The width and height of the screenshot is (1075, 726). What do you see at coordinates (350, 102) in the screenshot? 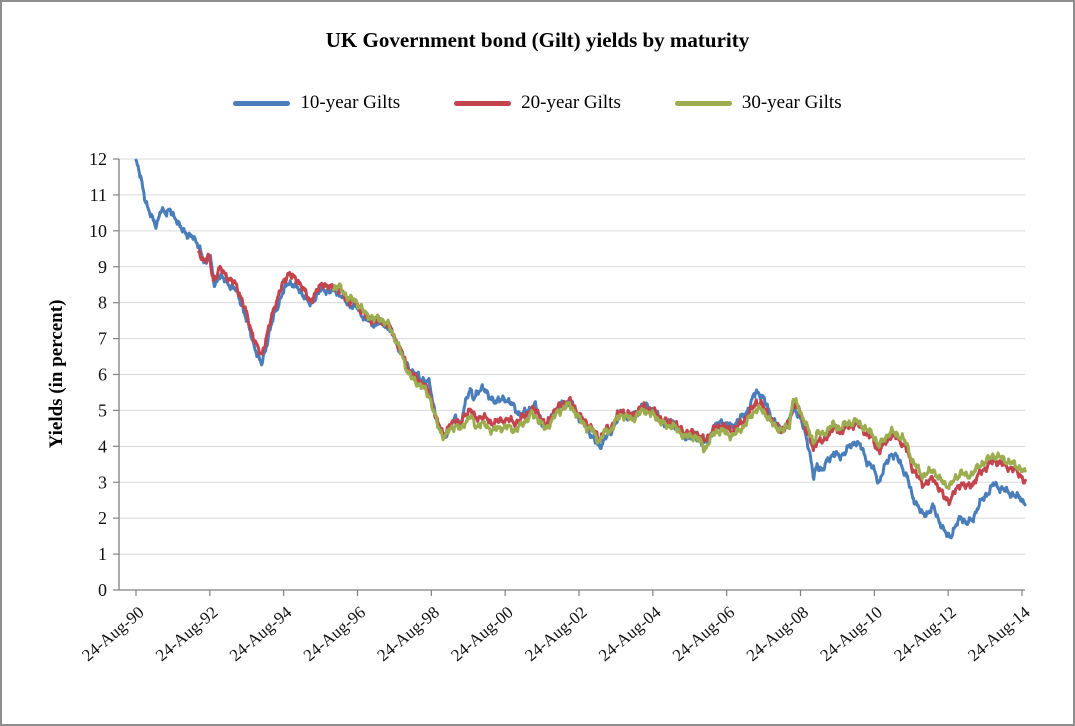
I see `legend-label: 10-year Gilts` at bounding box center [350, 102].